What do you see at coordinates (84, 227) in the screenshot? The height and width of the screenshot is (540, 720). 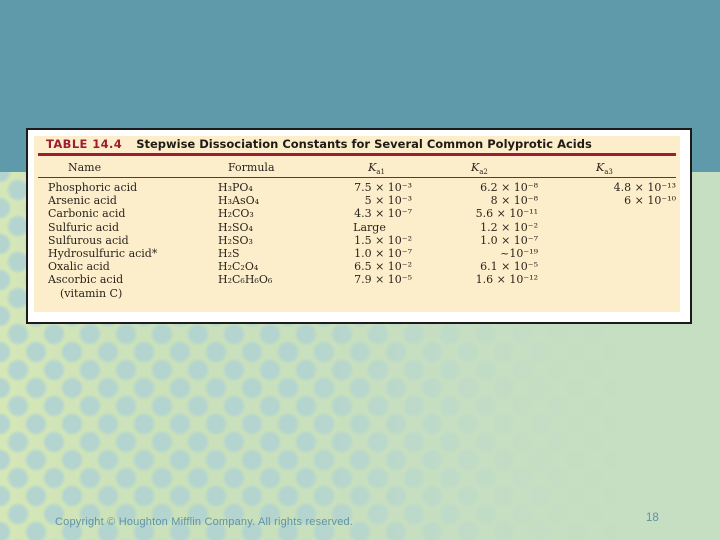 I see `cell-name: Sulfuric acid` at bounding box center [84, 227].